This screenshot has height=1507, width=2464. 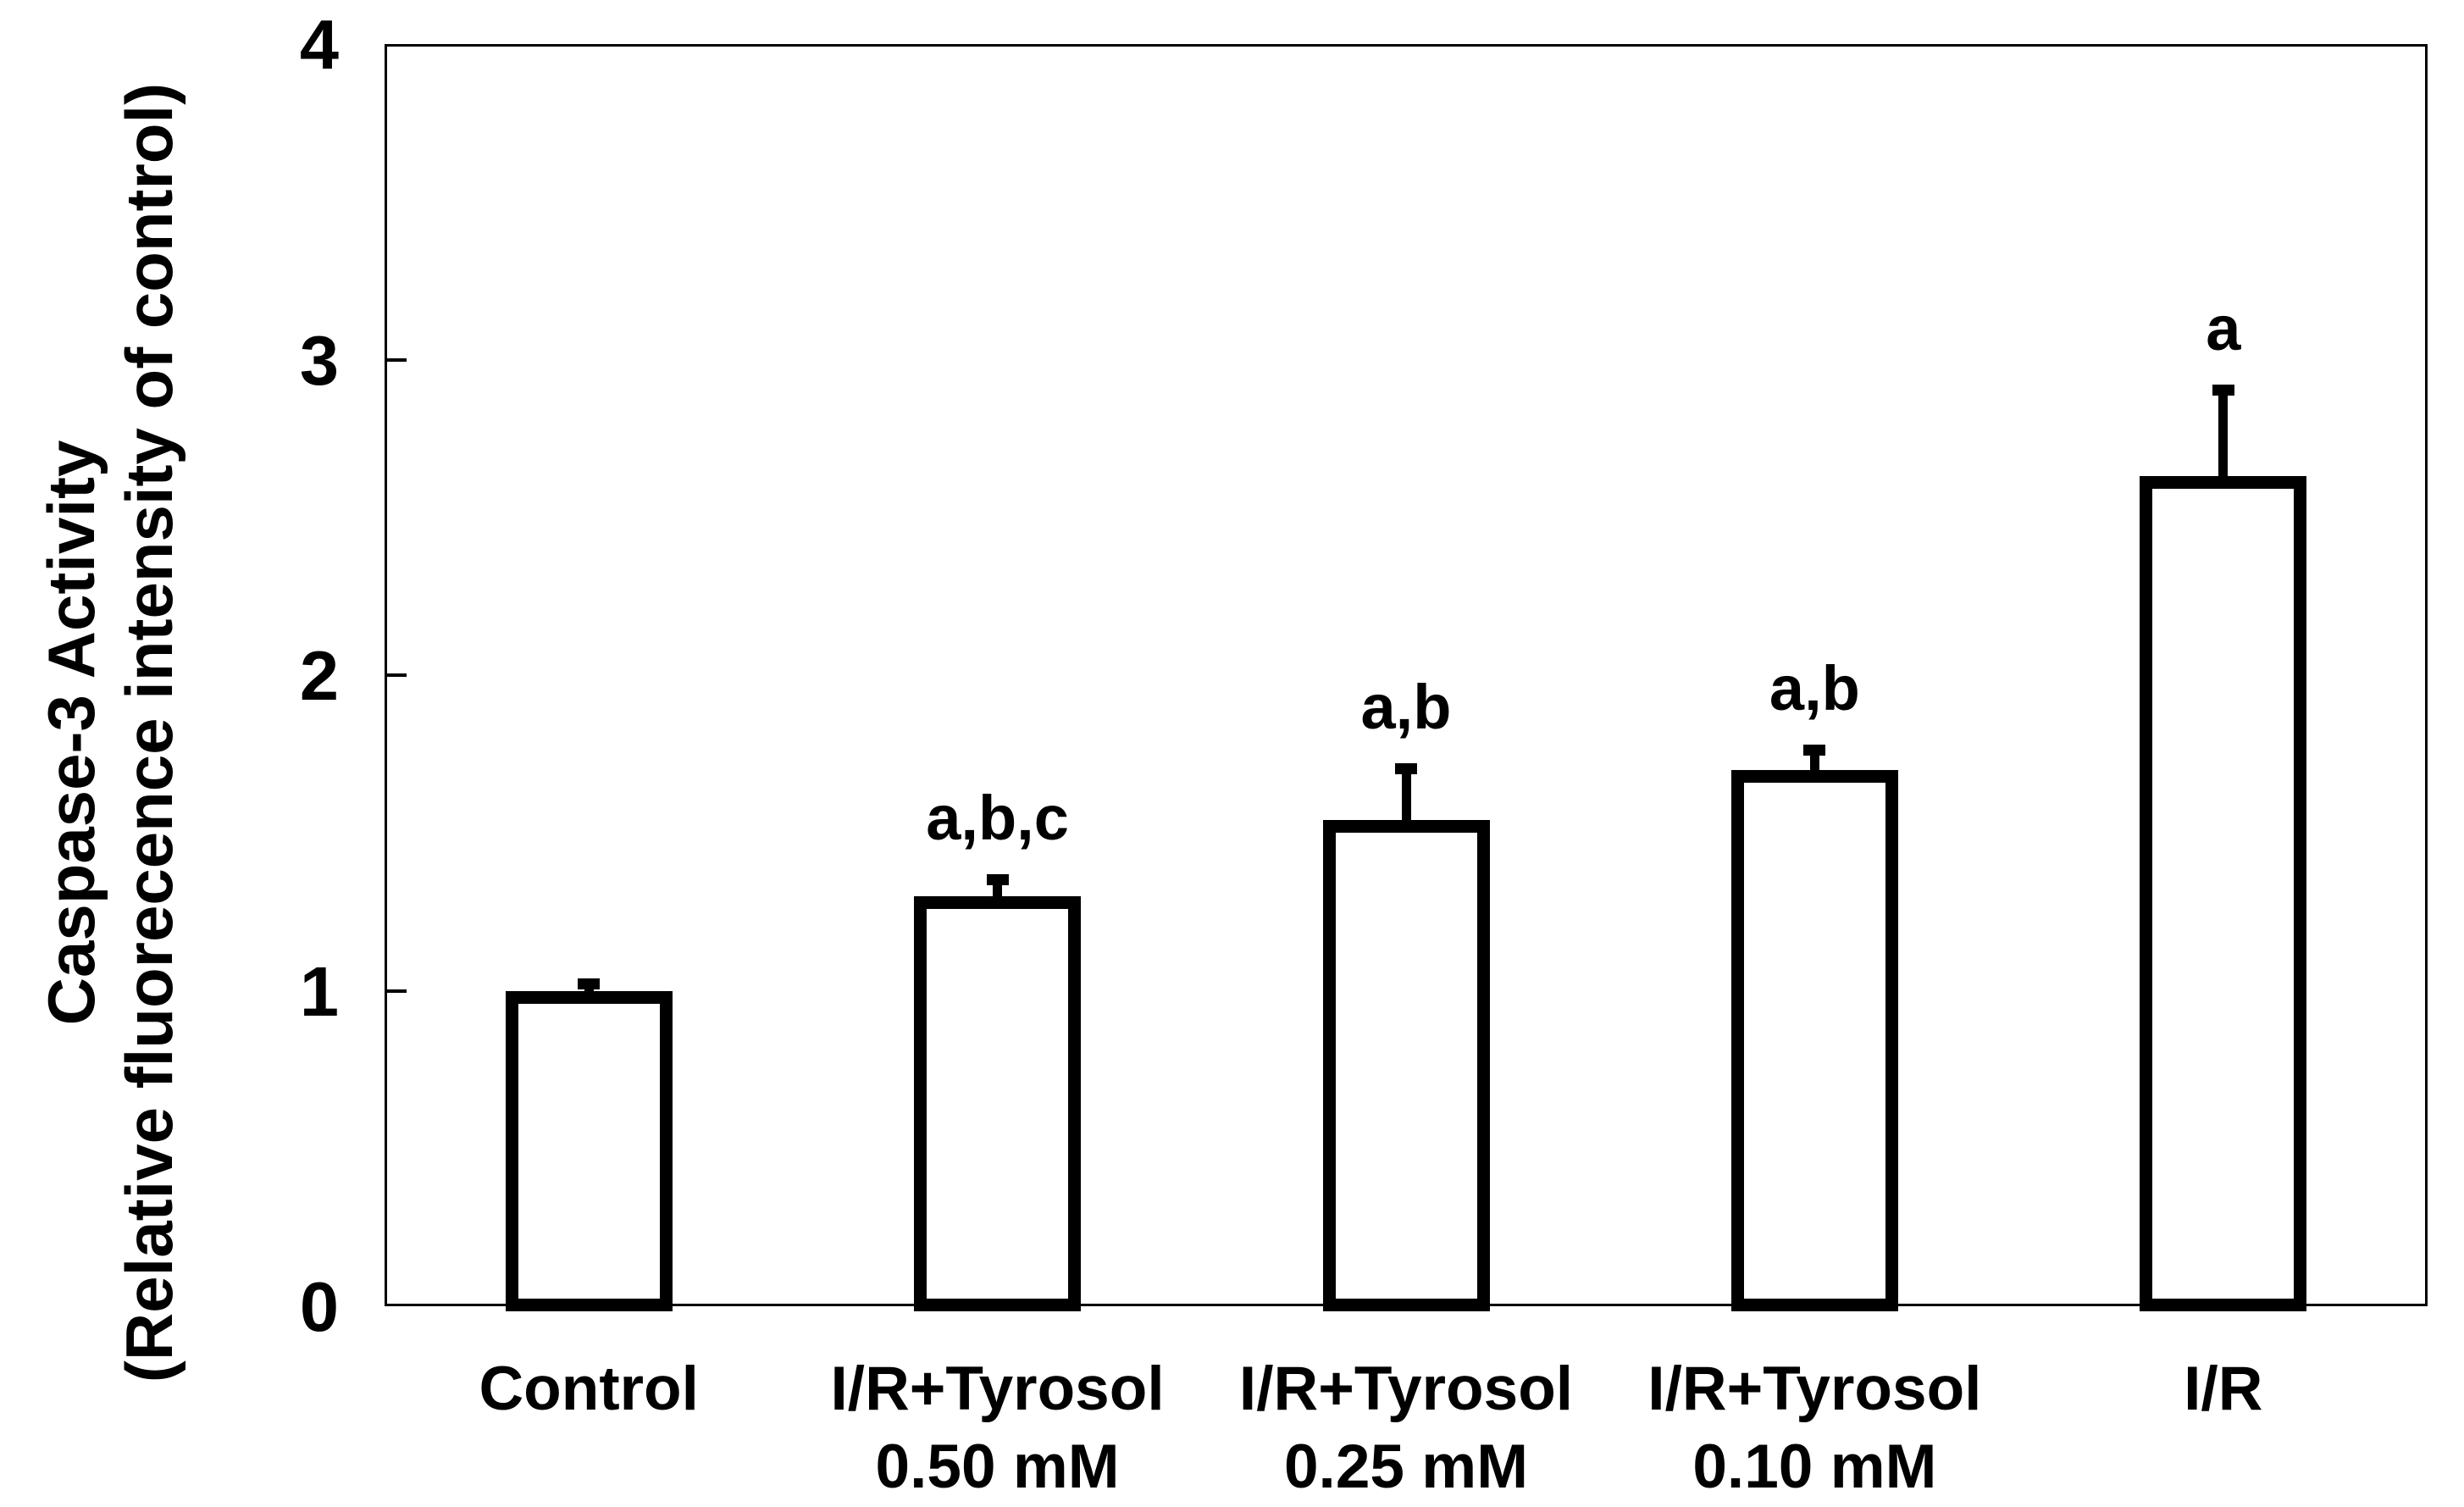 I want to click on y-tick-label: 3, so click(x=319, y=360).